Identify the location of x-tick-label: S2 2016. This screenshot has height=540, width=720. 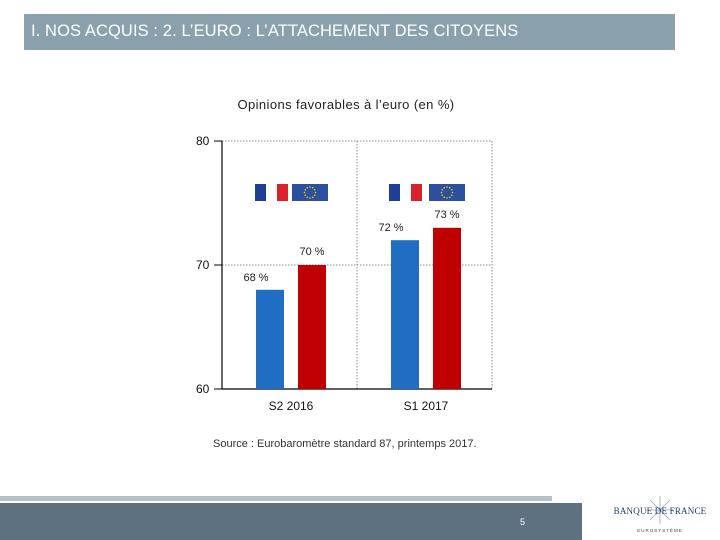
(291, 406).